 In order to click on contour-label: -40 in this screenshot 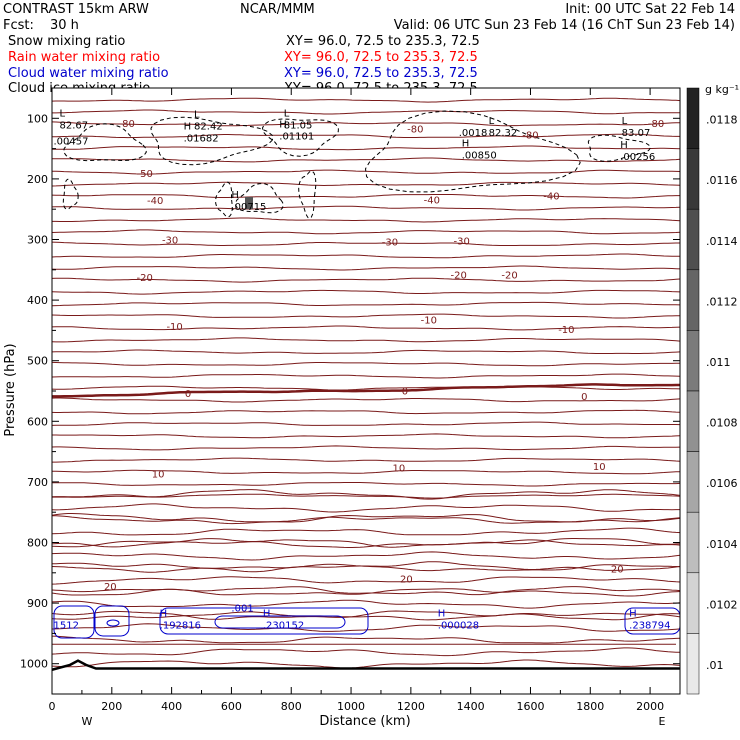, I will do `click(551, 196)`.